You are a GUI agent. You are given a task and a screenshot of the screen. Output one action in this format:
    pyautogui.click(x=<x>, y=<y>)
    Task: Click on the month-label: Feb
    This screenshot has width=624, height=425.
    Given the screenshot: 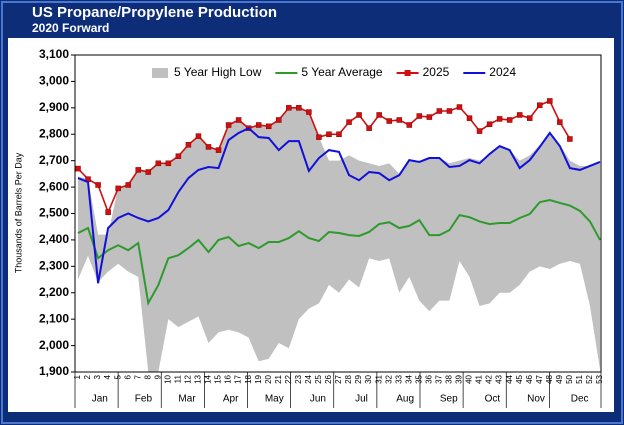 What is the action you would take?
    pyautogui.click(x=144, y=399)
    